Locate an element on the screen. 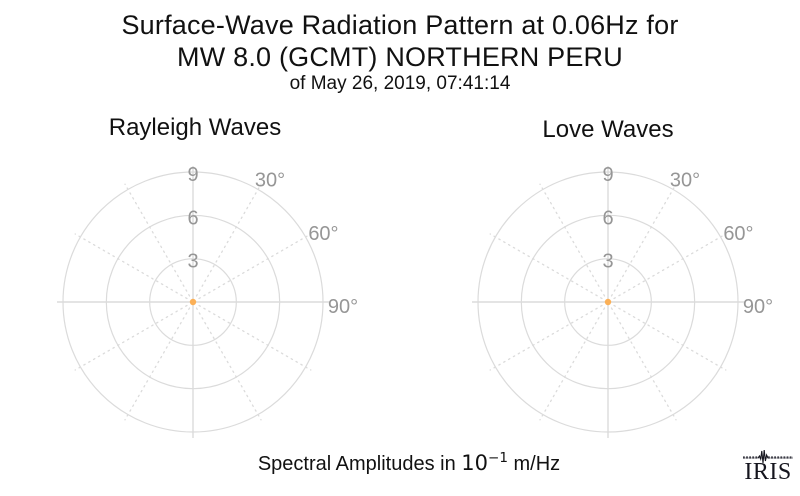 The height and width of the screenshot is (496, 800). caption-prefix: Spectral Amplitudes in is located at coordinates (359, 464).